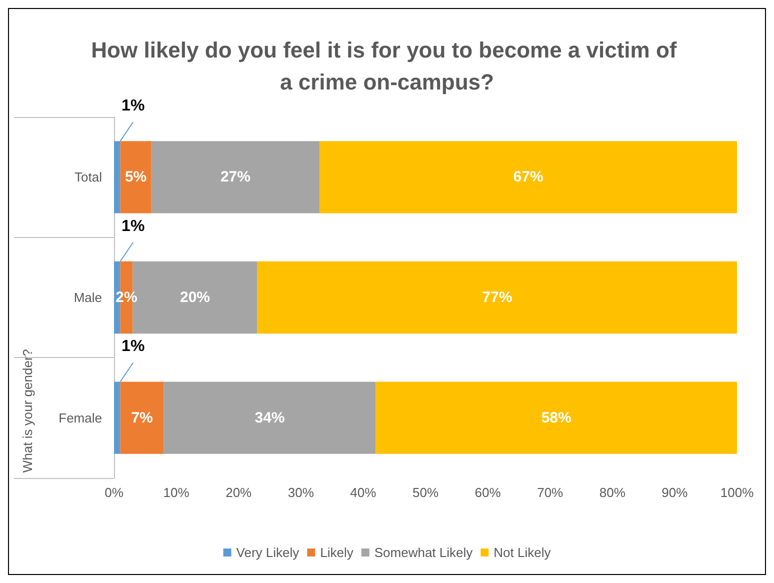  Describe the element at coordinates (195, 297) in the screenshot. I see `data-label: 20%` at that location.